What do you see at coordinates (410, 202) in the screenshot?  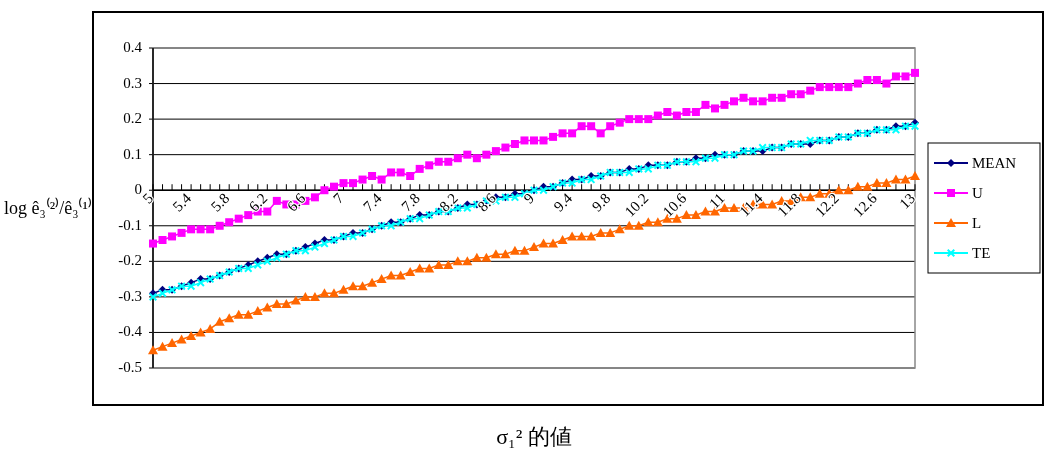 I see `x-tick-label: 7.8` at bounding box center [410, 202].